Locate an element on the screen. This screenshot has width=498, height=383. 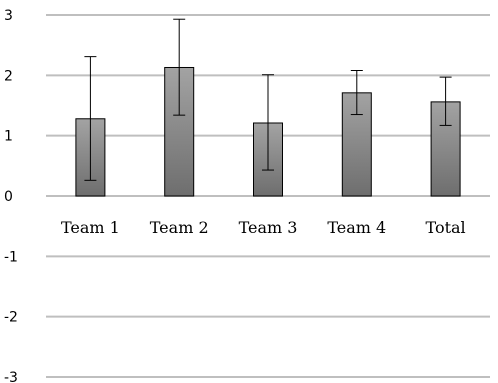
y-tick-label: -2 is located at coordinates (11, 318).